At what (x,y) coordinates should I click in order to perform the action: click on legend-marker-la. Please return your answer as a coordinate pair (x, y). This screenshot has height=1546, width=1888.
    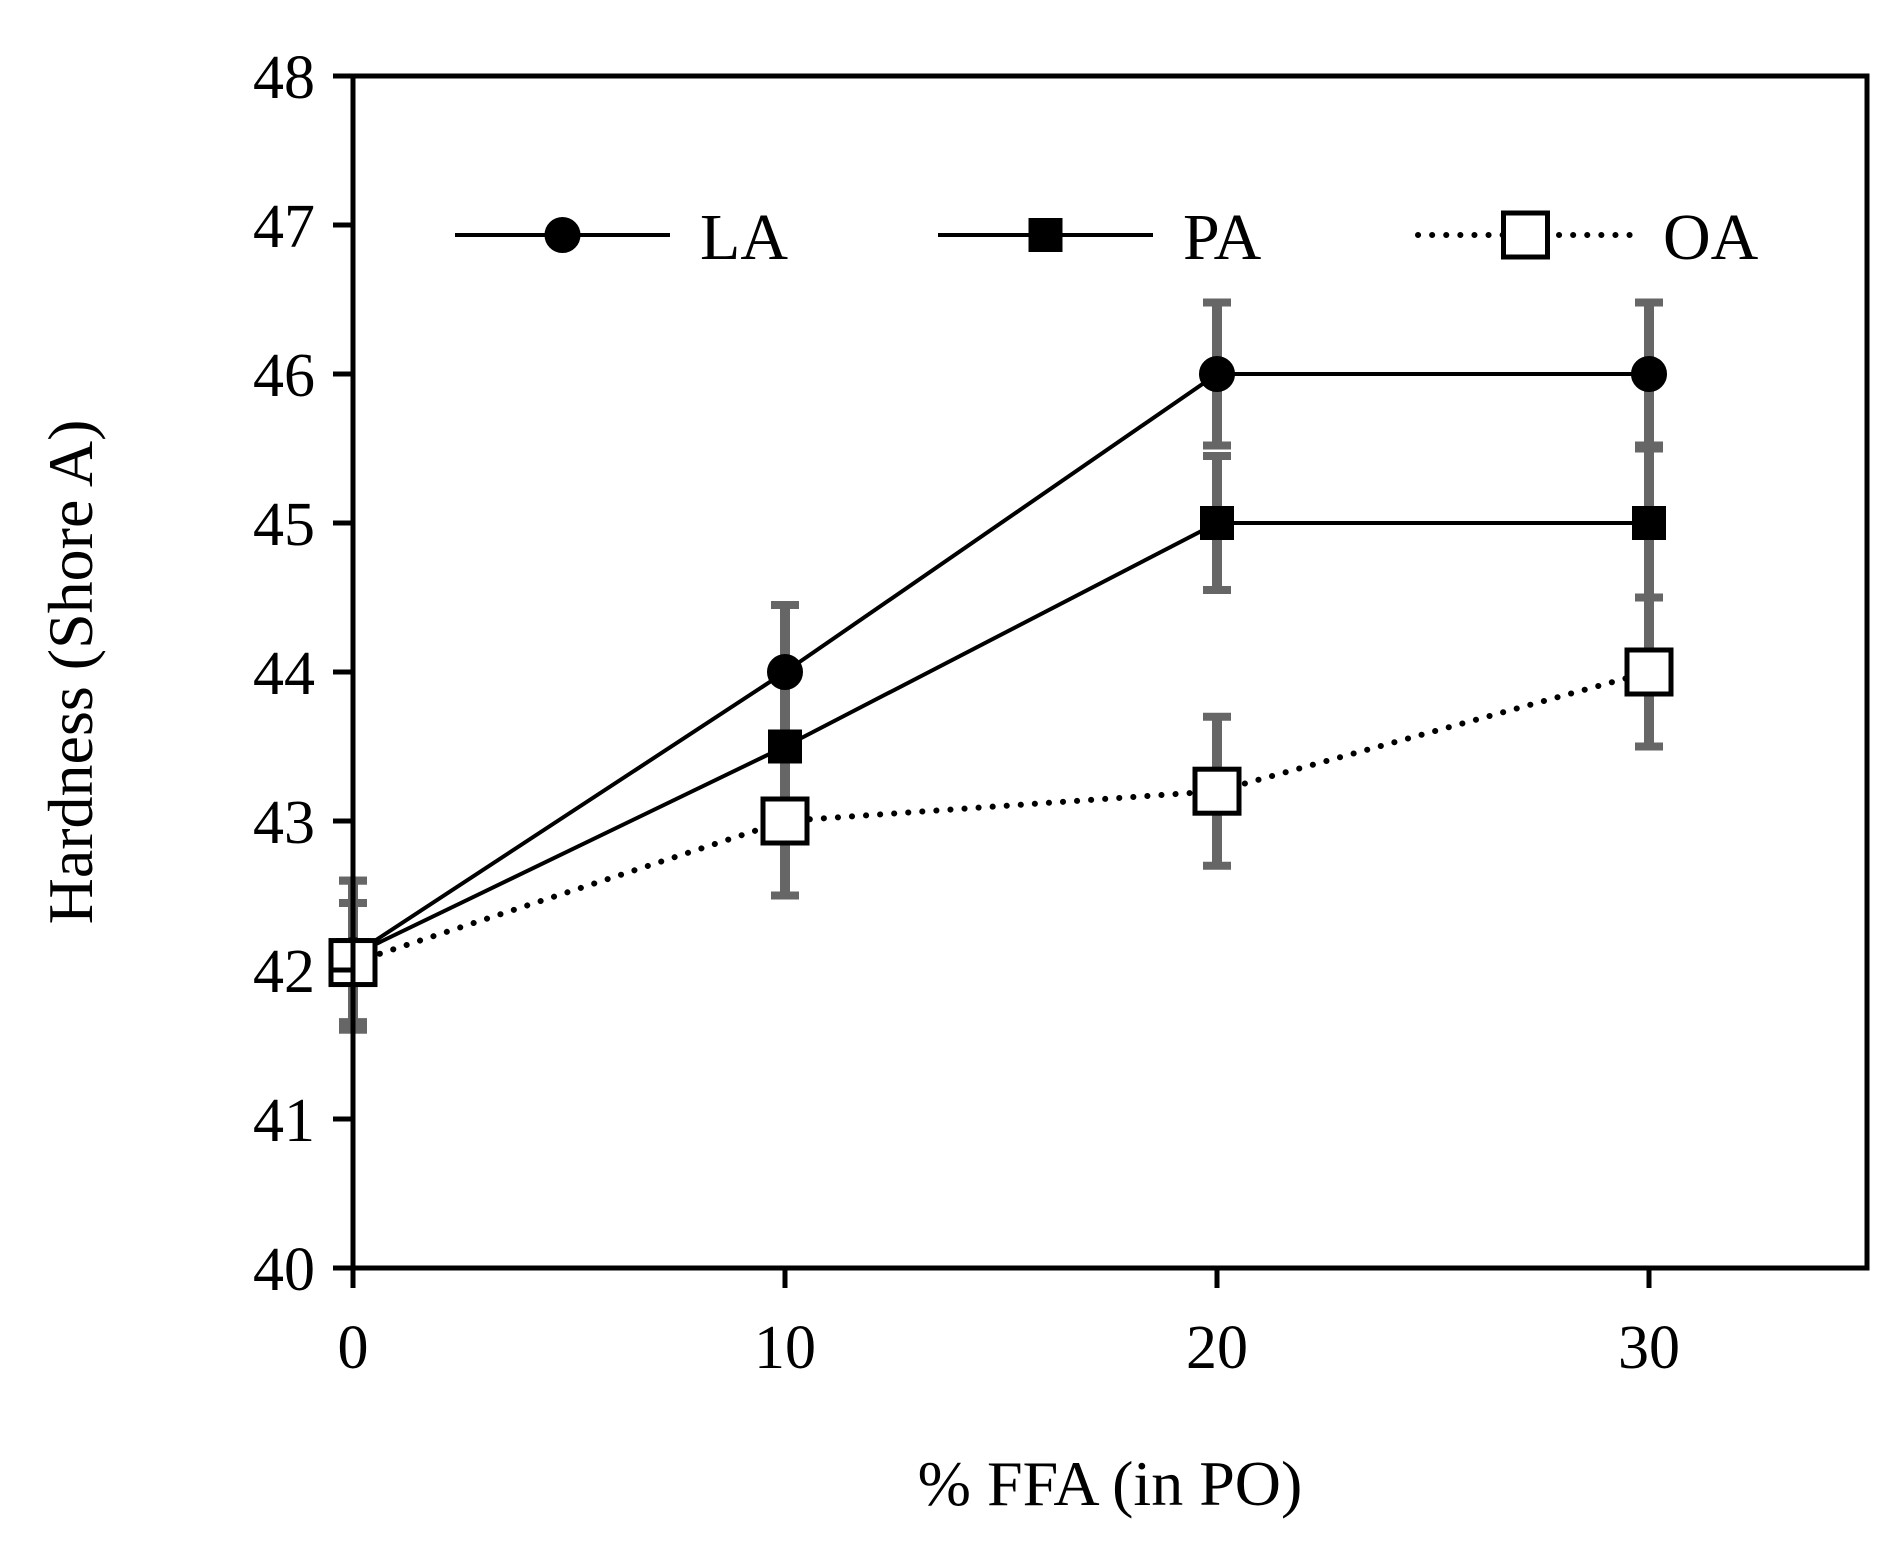
    Looking at the image, I should click on (562, 235).